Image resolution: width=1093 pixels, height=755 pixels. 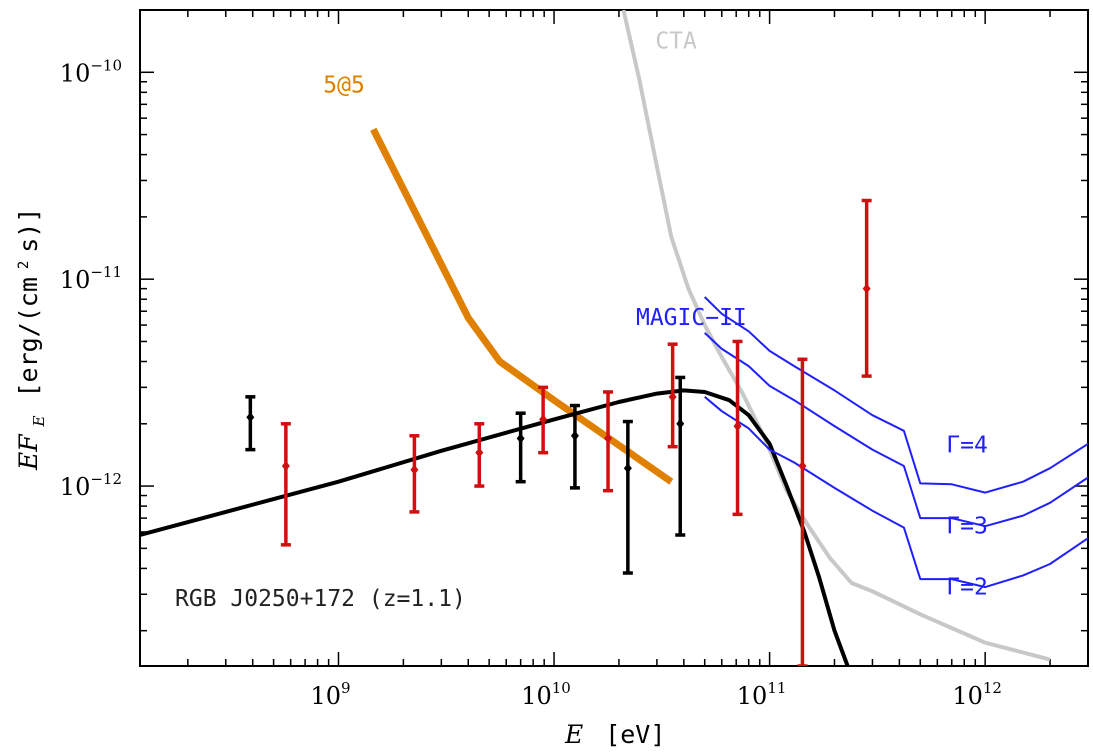 What do you see at coordinates (676, 42) in the screenshot?
I see `series-label: CTA` at bounding box center [676, 42].